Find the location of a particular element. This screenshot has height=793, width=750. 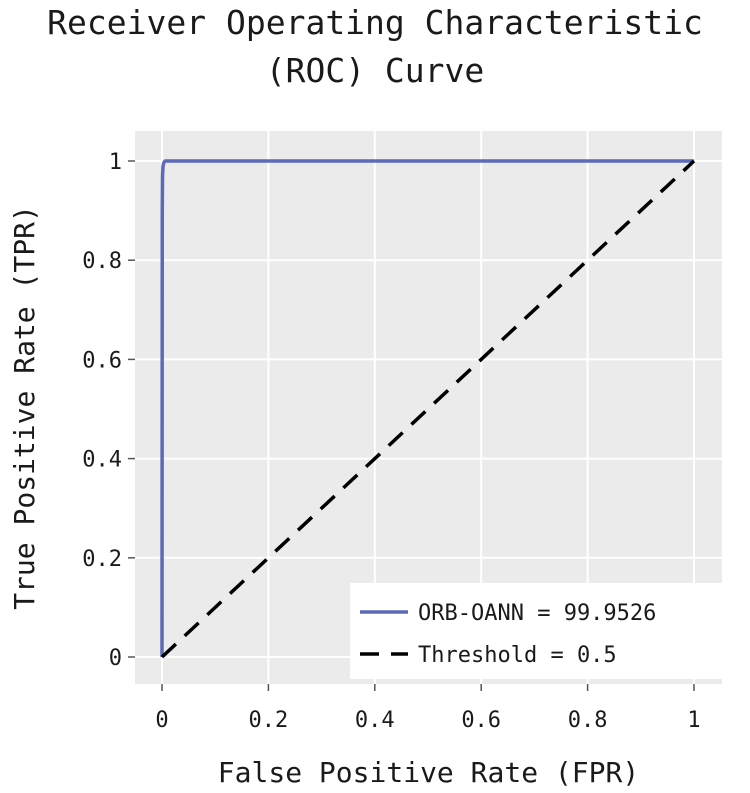

x-tick-label: 0.2 is located at coordinates (269, 720).